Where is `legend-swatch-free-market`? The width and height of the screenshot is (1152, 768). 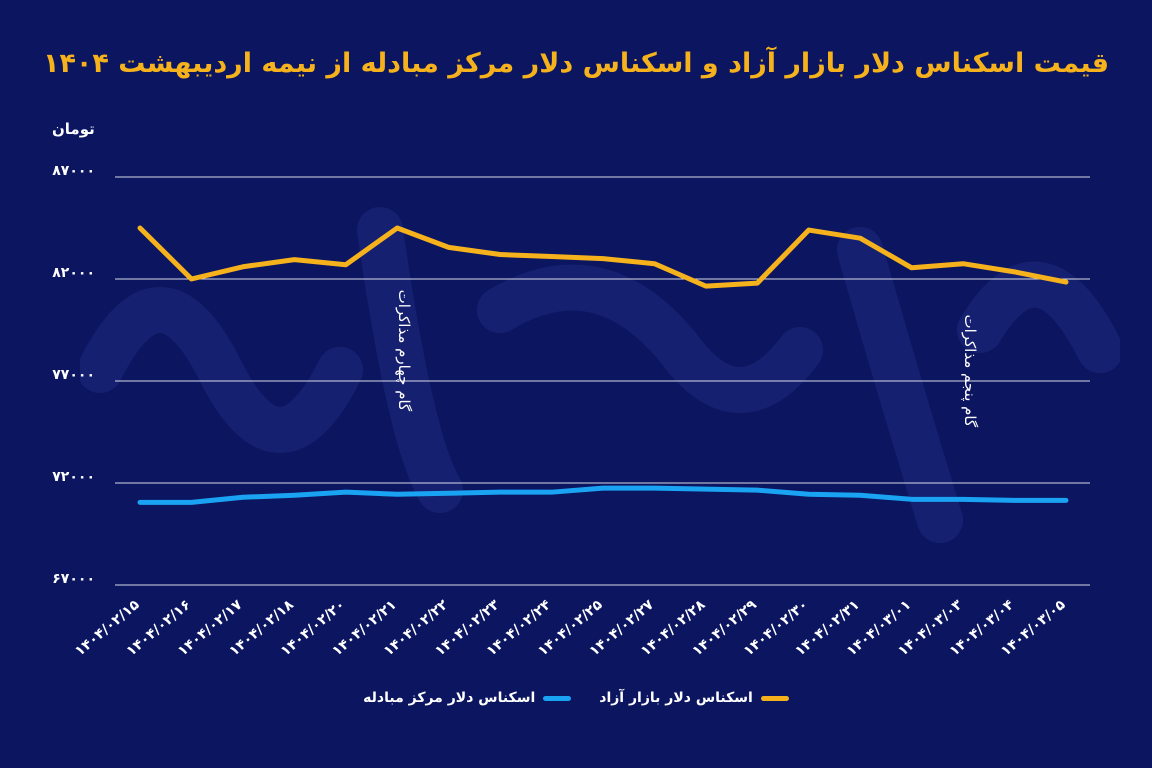 legend-swatch-free-market is located at coordinates (774, 698).